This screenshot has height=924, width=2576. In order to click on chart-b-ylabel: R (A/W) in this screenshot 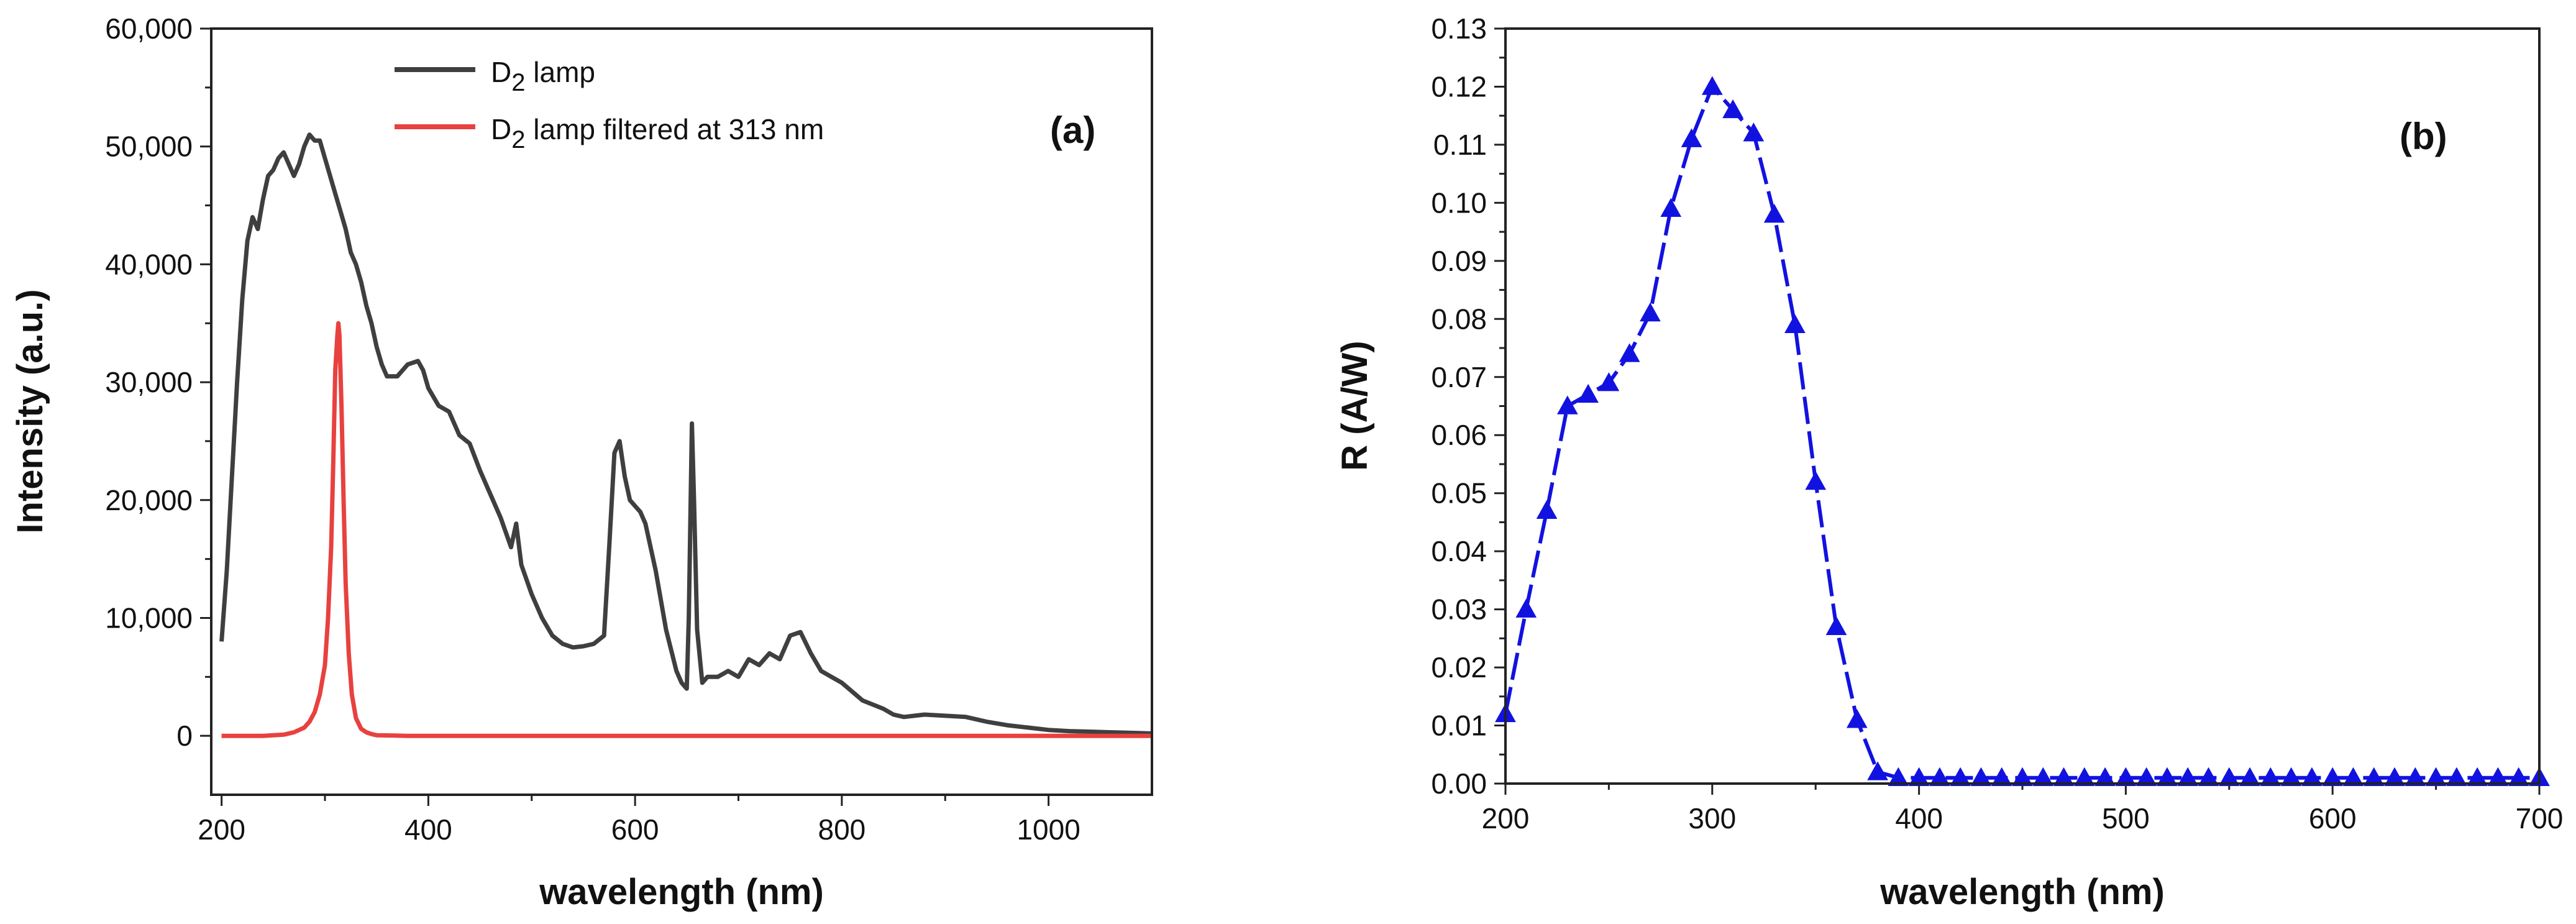, I will do `click(1355, 405)`.